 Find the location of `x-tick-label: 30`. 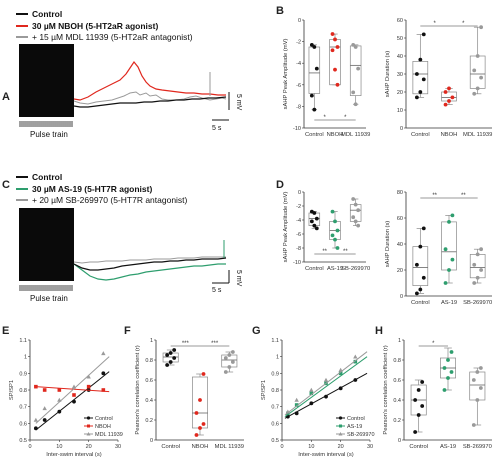

x-tick-label: 30 is located at coordinates (370, 447).